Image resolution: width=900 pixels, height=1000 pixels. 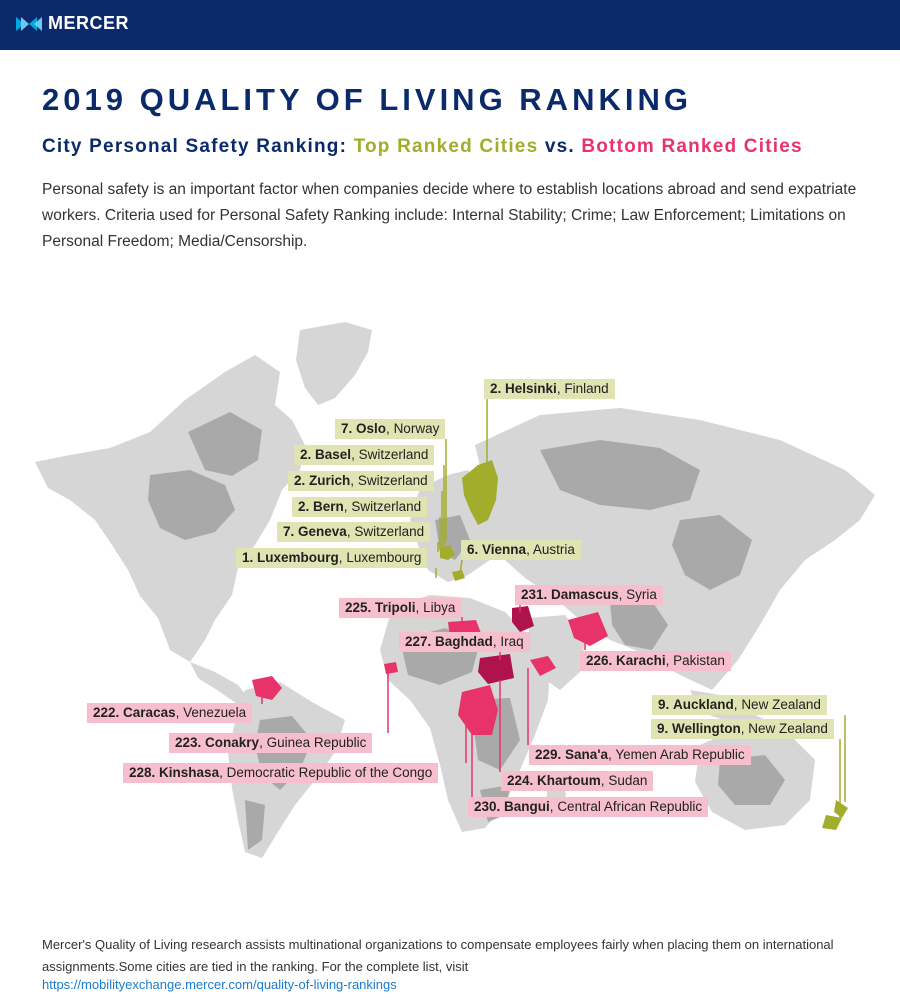 What do you see at coordinates (520, 780) in the screenshot?
I see `rank: 224.` at bounding box center [520, 780].